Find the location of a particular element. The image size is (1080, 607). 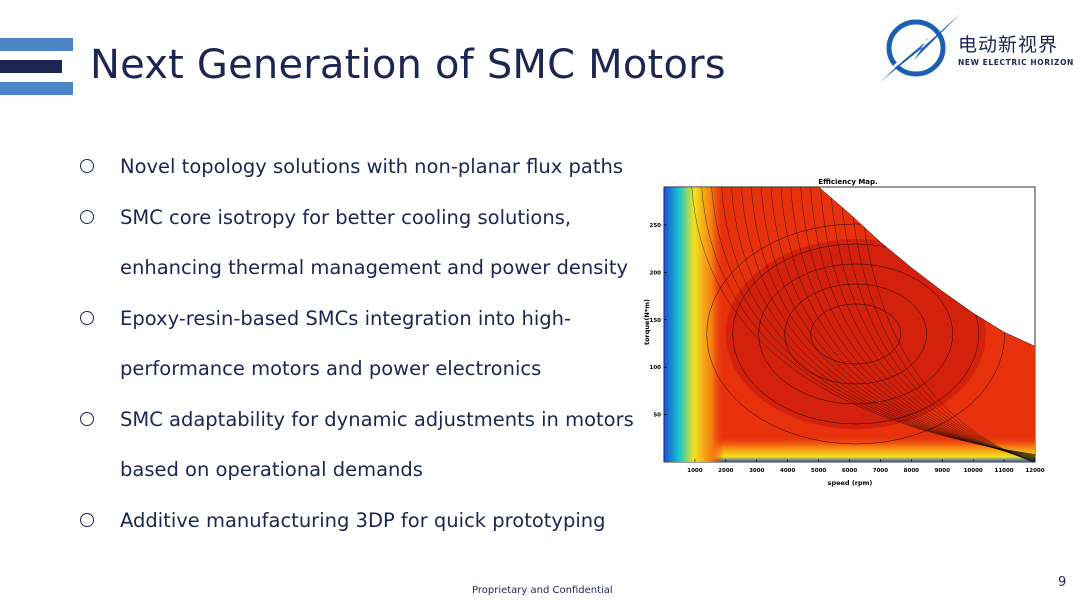

peak-efficiency-region is located at coordinates (855, 333).